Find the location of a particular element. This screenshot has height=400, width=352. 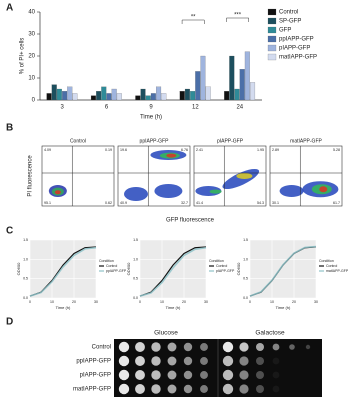

x-axis-title: GFP fluorescence is located at coordinates (190, 221).